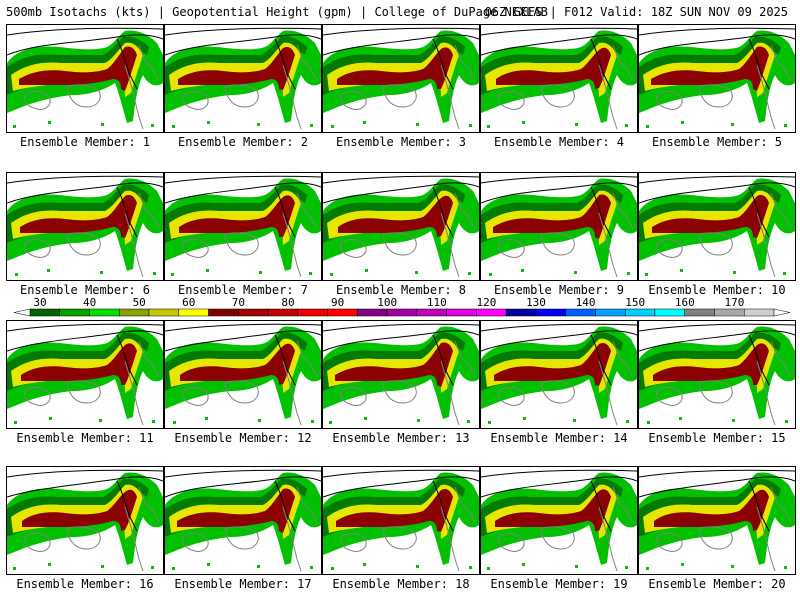 The height and width of the screenshot is (600, 800). Describe the element at coordinates (635, 302) in the screenshot. I see `colorbar-tick-label: 150` at that location.